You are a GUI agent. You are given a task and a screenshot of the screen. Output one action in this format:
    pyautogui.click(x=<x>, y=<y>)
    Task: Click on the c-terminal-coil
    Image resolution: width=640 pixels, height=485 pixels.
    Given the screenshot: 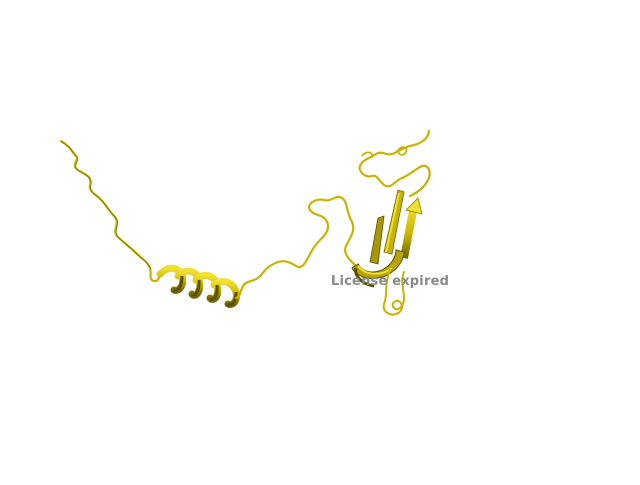 What is the action you would take?
    pyautogui.click(x=394, y=163)
    